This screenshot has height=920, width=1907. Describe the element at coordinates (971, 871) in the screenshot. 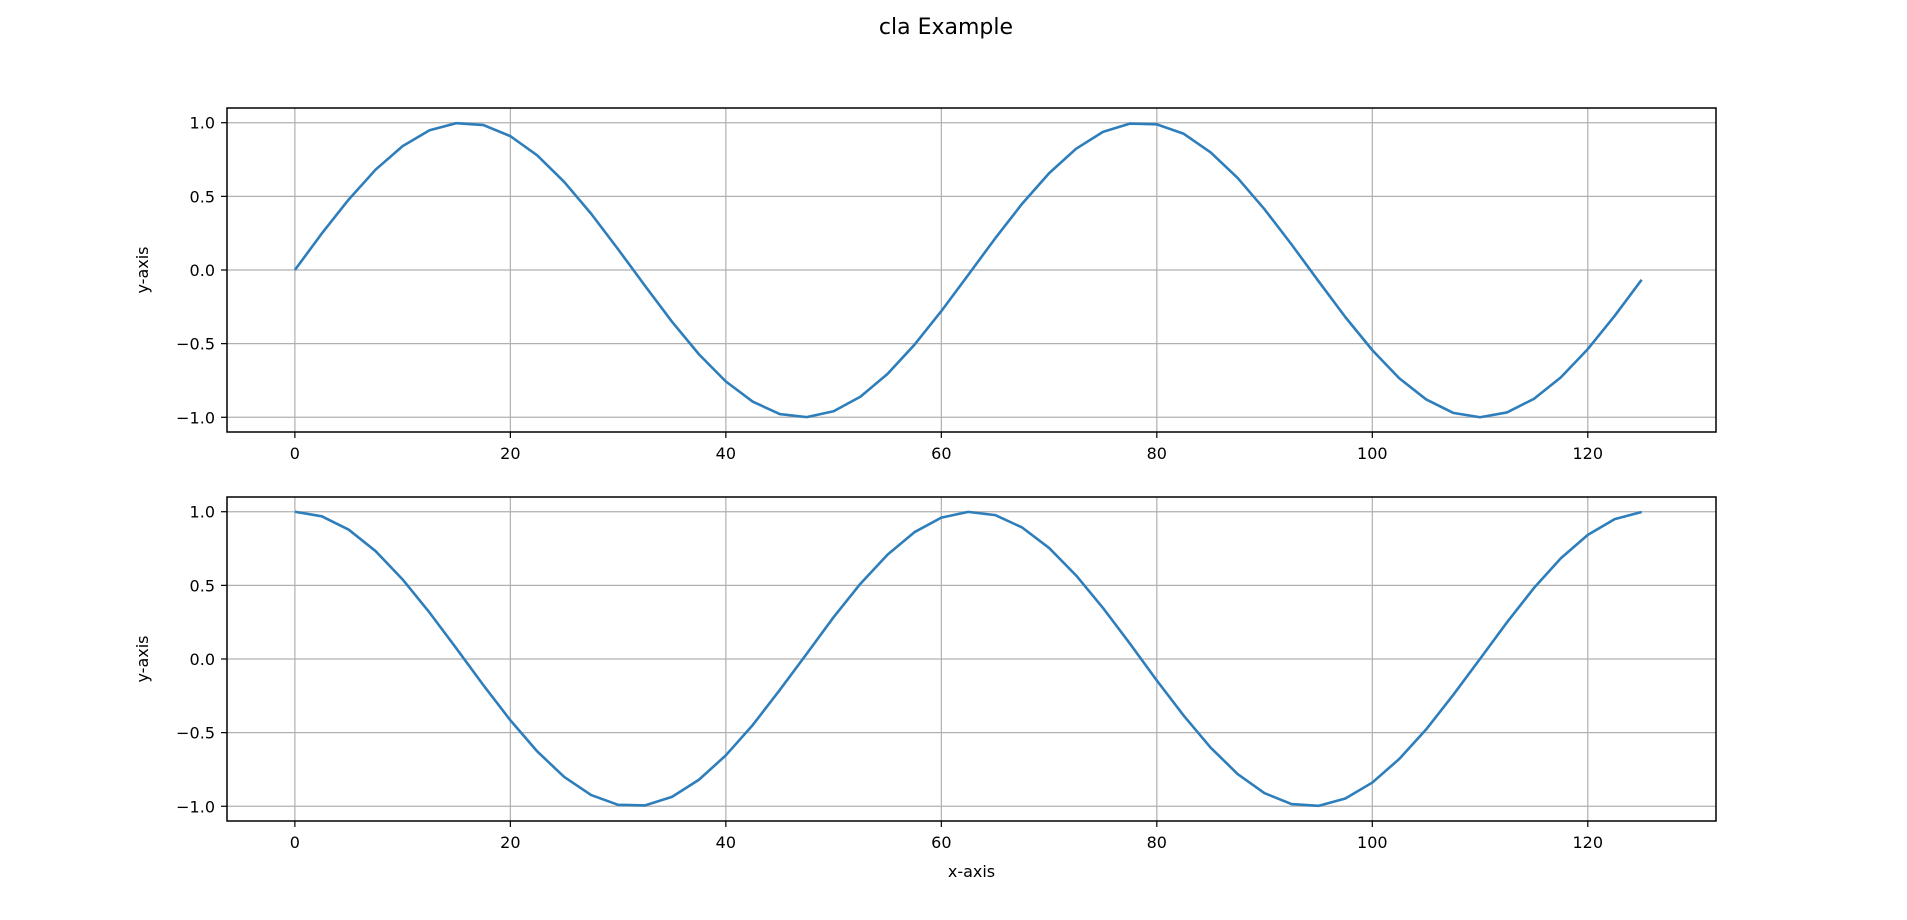

I see `x-axis-label: x-axis` at that location.